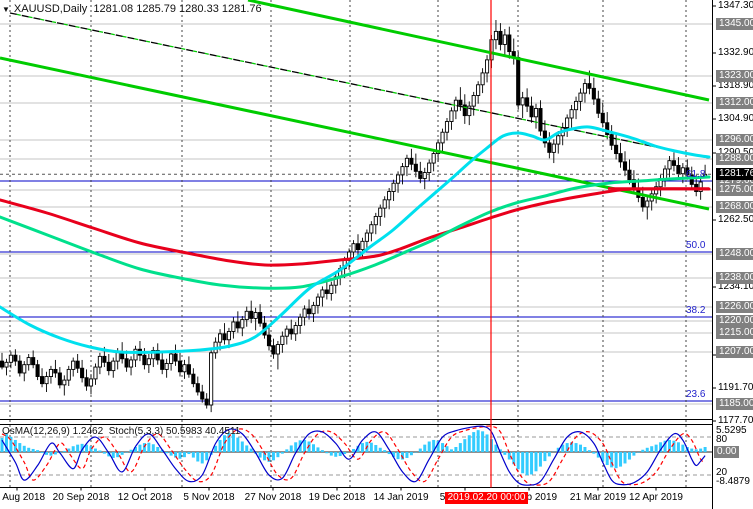 Image resolution: width=753 pixels, height=509 pixels. What do you see at coordinates (722, 472) in the screenshot?
I see `indicator-scale-label: 20` at bounding box center [722, 472].